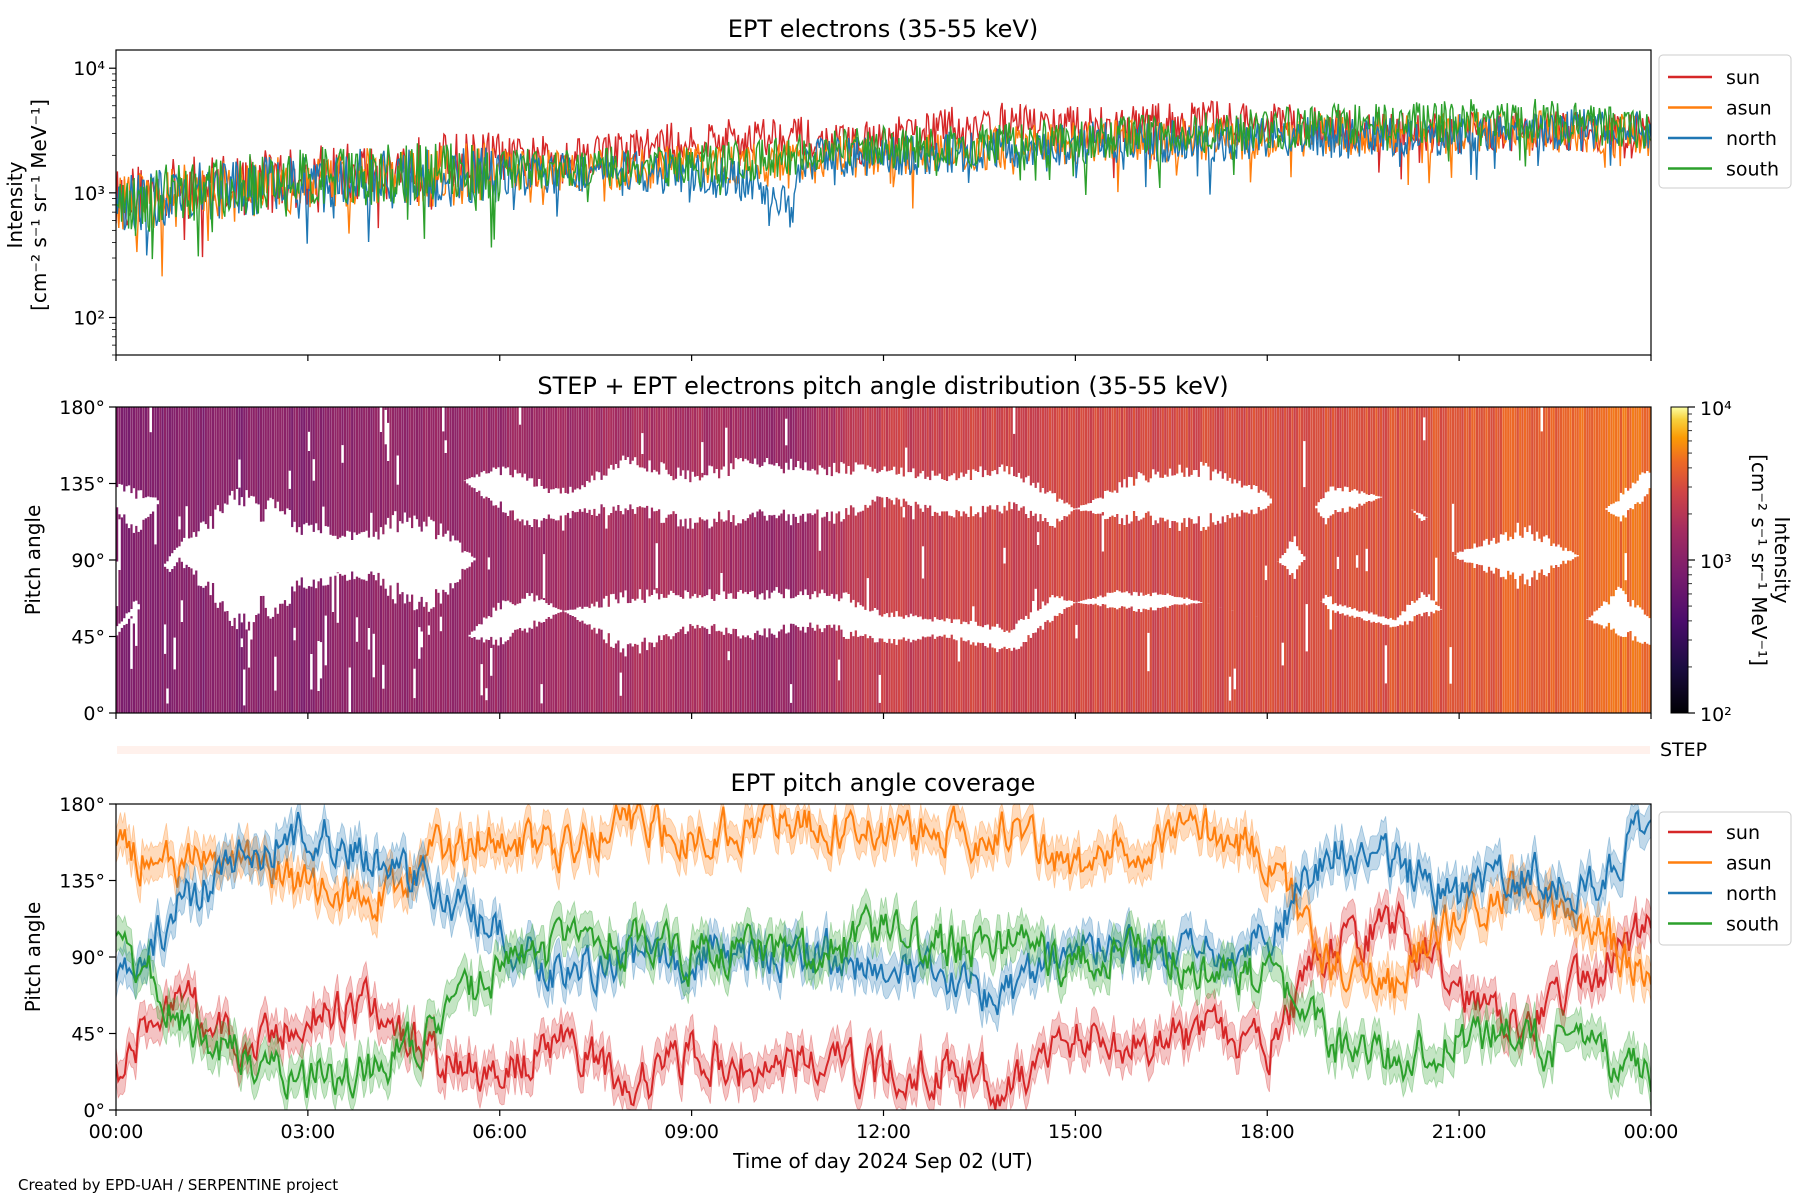  Describe the element at coordinates (883, 29) in the screenshot. I see `intensity-panel-title: EPT electrons (35-55 keV)` at that location.